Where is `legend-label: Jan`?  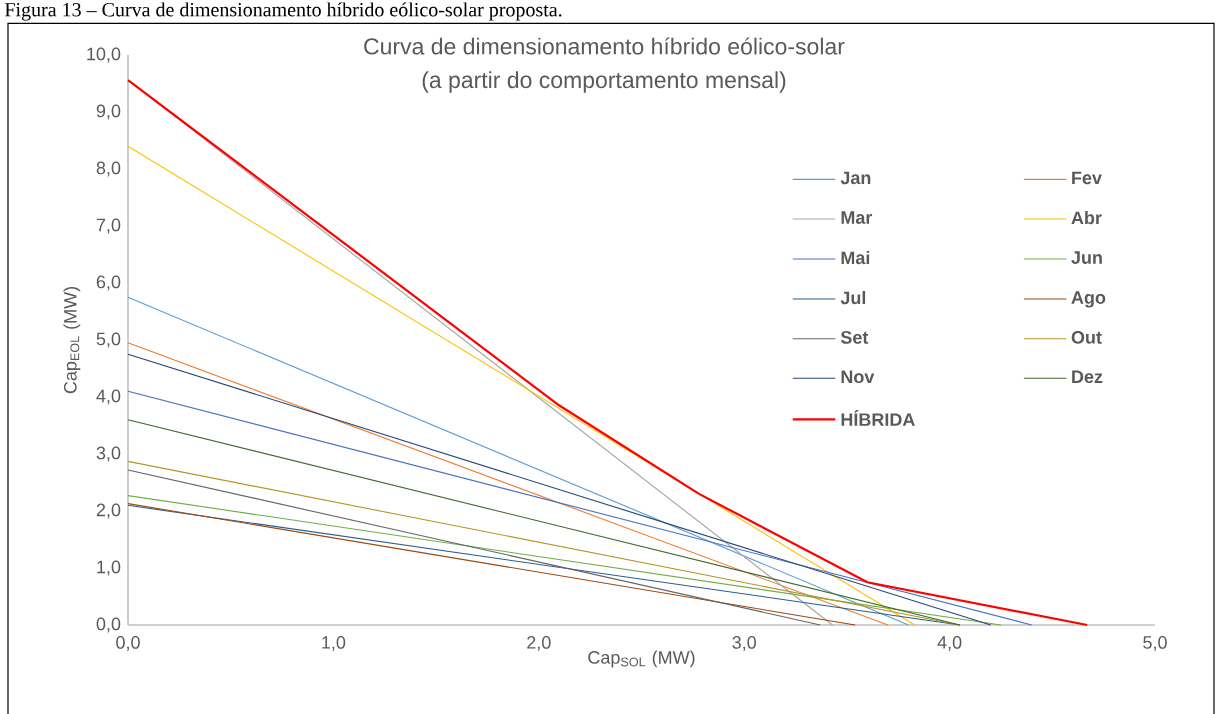 legend-label: Jan is located at coordinates (855, 178).